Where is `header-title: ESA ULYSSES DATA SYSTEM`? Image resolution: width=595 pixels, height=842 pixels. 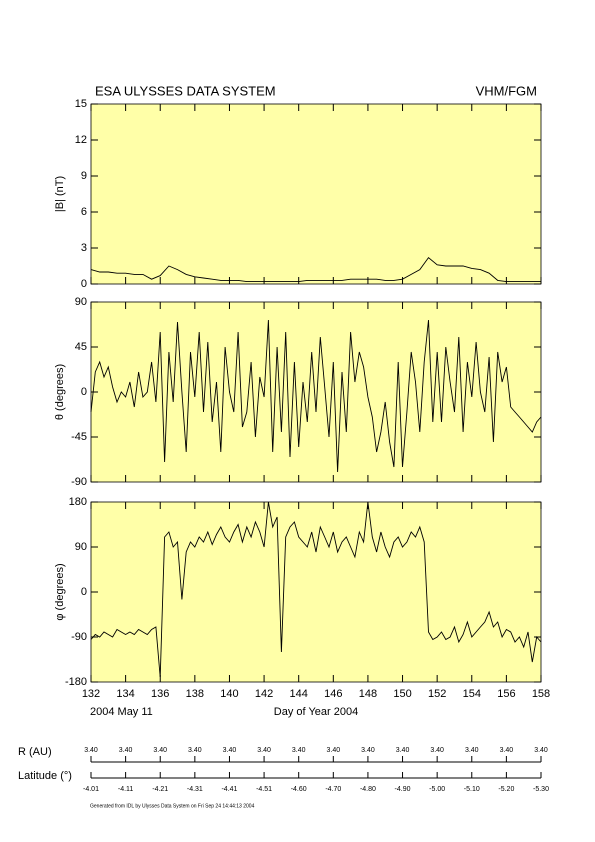 header-title: ESA ULYSSES DATA SYSTEM is located at coordinates (185, 90).